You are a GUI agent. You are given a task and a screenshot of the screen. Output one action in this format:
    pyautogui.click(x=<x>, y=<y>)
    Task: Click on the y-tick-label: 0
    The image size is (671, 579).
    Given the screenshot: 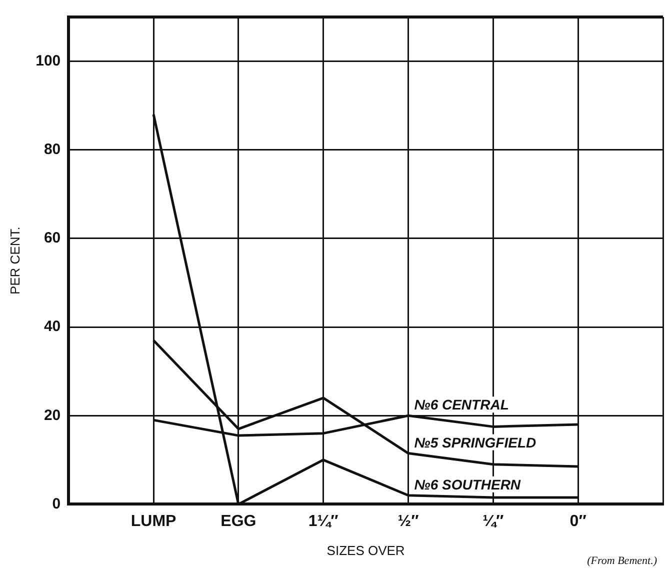 What is the action you would take?
    pyautogui.click(x=56, y=503)
    